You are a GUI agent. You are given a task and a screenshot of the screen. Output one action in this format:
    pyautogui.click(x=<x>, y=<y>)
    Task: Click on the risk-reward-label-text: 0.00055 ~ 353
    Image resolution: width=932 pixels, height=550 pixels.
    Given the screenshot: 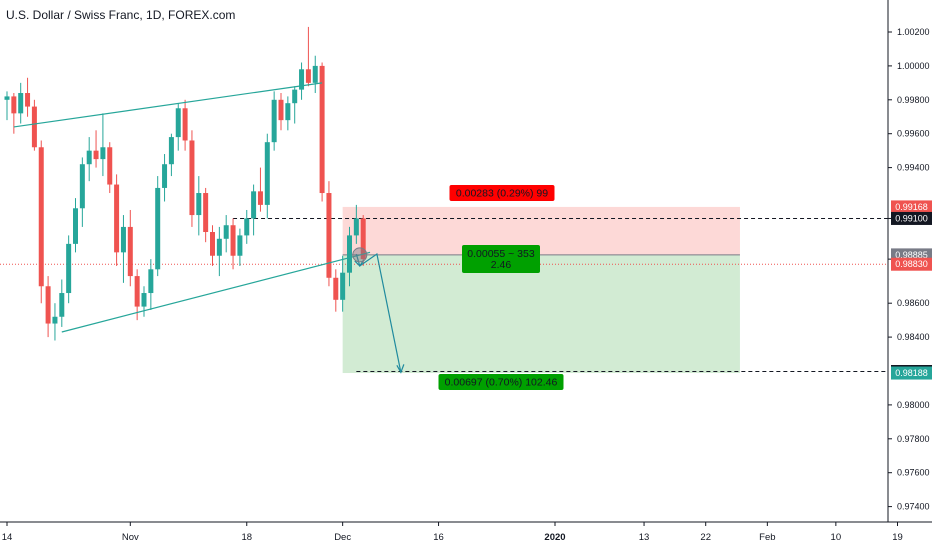 What is the action you would take?
    pyautogui.click(x=501, y=254)
    